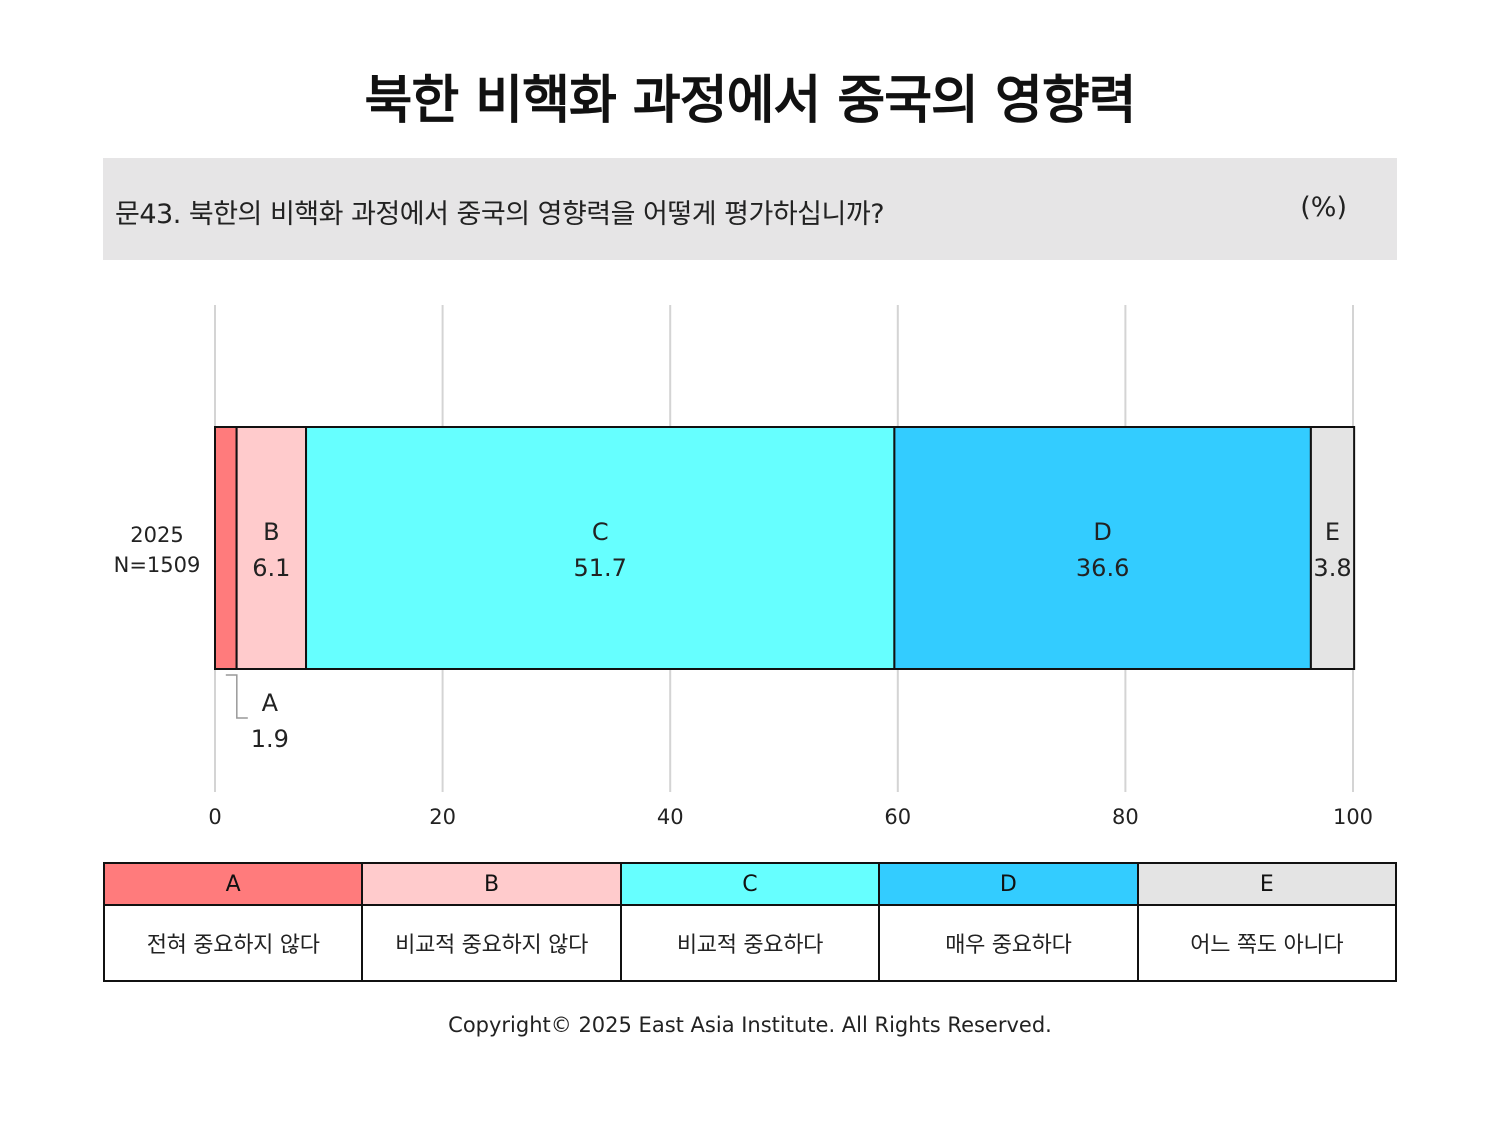 This screenshot has width=1500, height=1125. What do you see at coordinates (236, 696) in the screenshot?
I see `callout-line-a` at bounding box center [236, 696].